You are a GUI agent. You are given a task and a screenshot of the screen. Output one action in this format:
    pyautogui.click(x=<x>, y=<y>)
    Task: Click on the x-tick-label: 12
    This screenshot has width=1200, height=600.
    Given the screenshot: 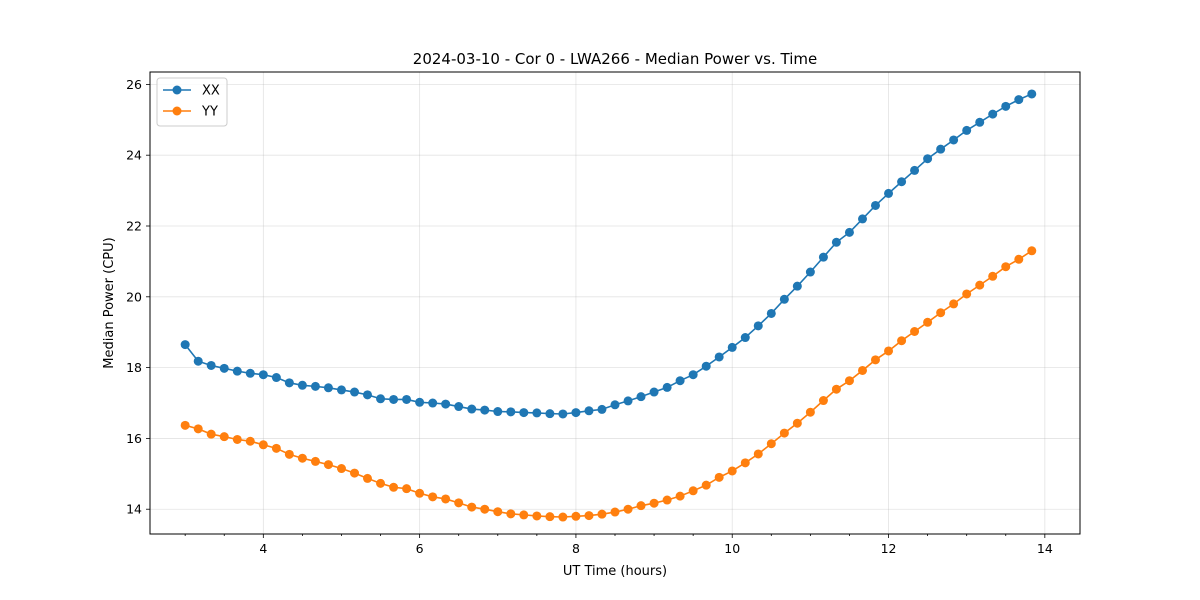 What is the action you would take?
    pyautogui.click(x=889, y=548)
    